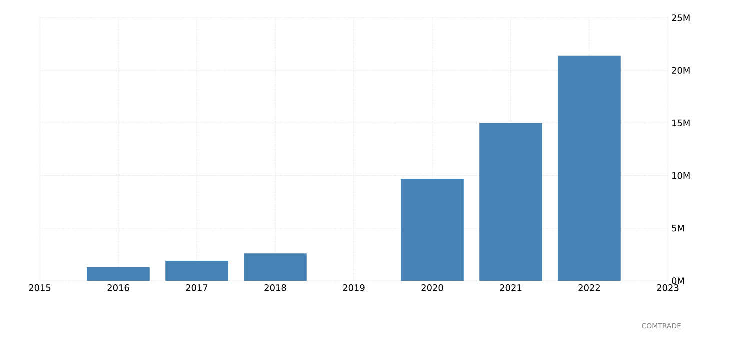  What do you see at coordinates (678, 281) in the screenshot?
I see `y-tick-label: 0M` at bounding box center [678, 281].